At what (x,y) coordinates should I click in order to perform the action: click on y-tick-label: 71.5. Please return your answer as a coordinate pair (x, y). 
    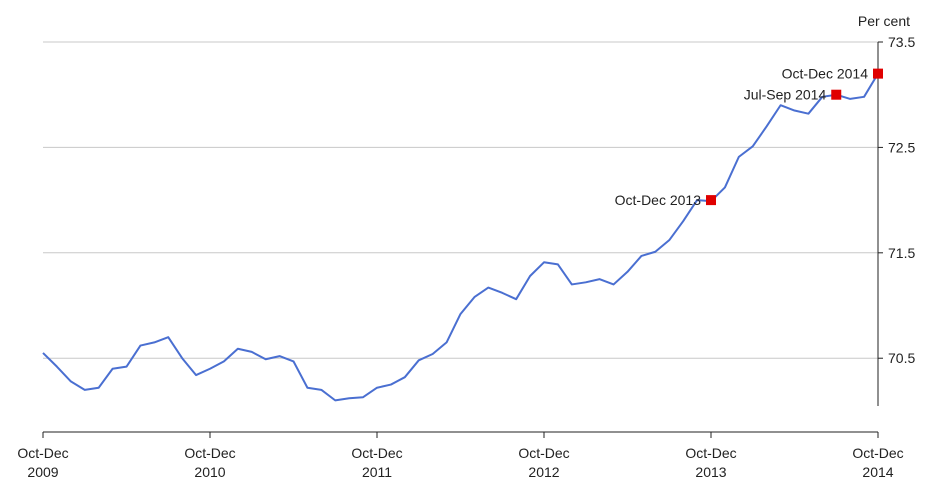
    Looking at the image, I should click on (901, 253).